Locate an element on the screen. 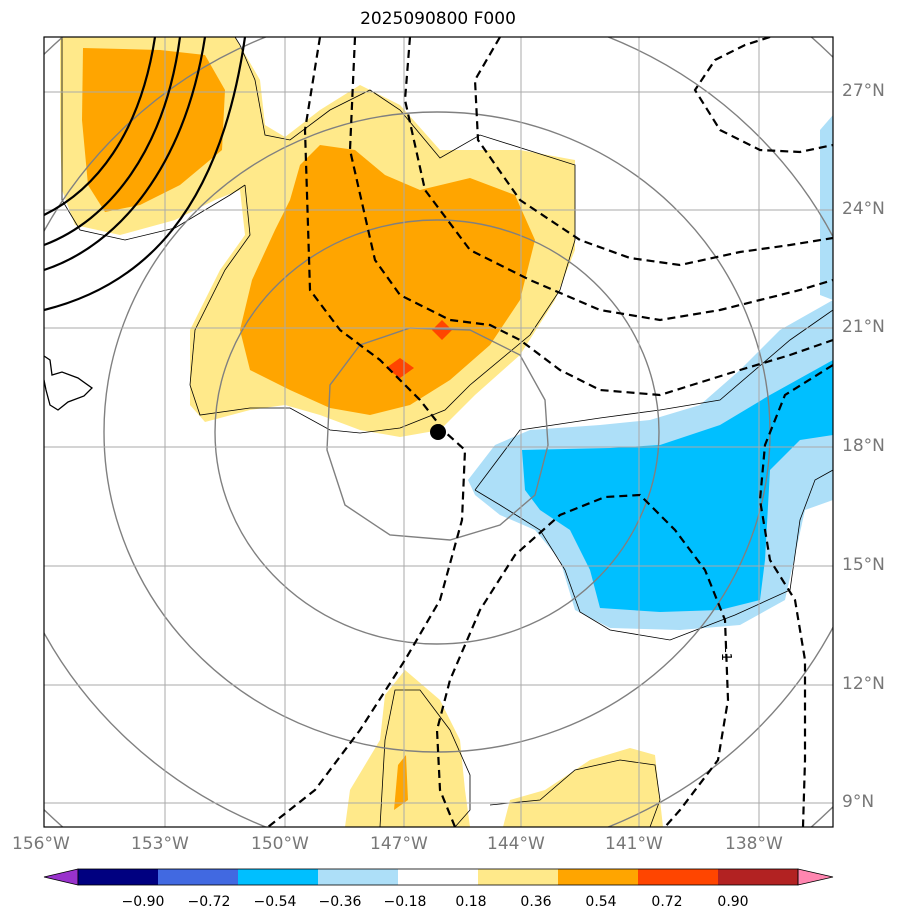 This screenshot has height=924, width=904. thin-contour-cool-south is located at coordinates (653, 555).